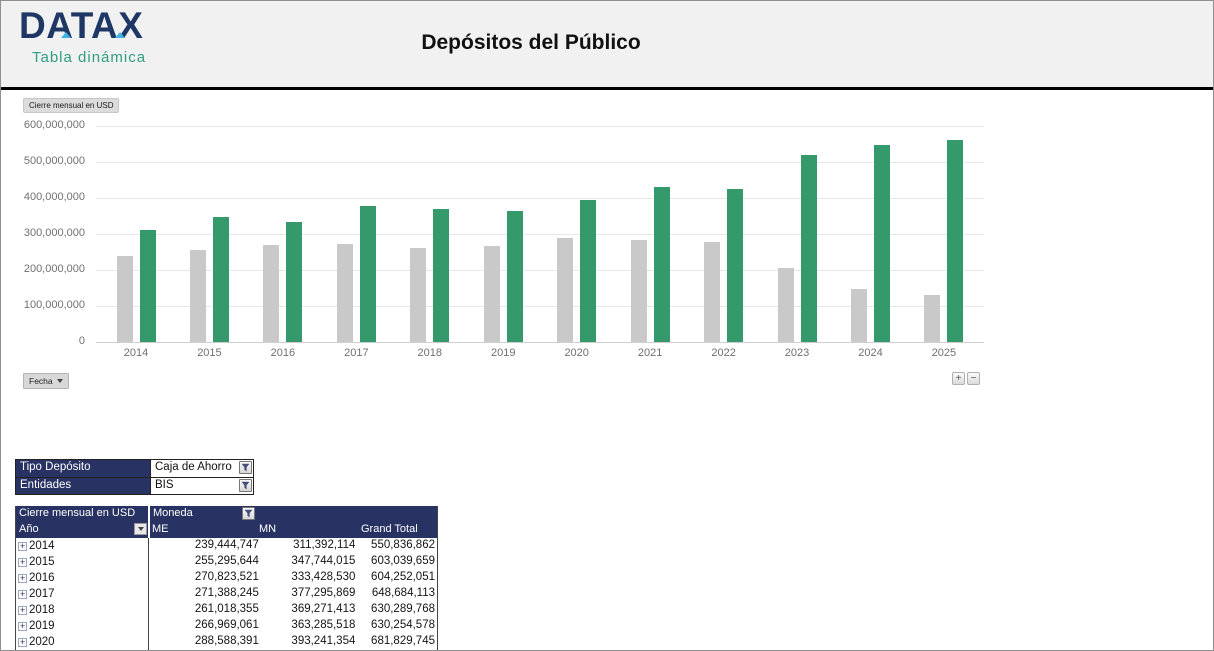 The height and width of the screenshot is (651, 1214). I want to click on y-axis-tick-label: 0, so click(81, 341).